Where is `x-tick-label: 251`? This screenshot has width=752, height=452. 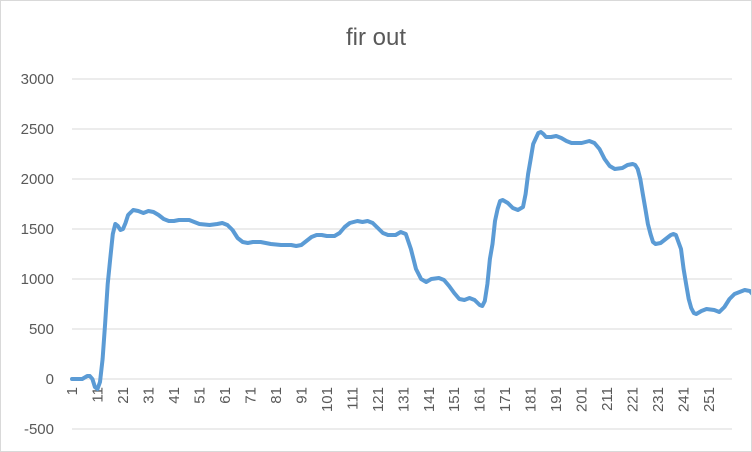 x-tick-label: 251 is located at coordinates (709, 399).